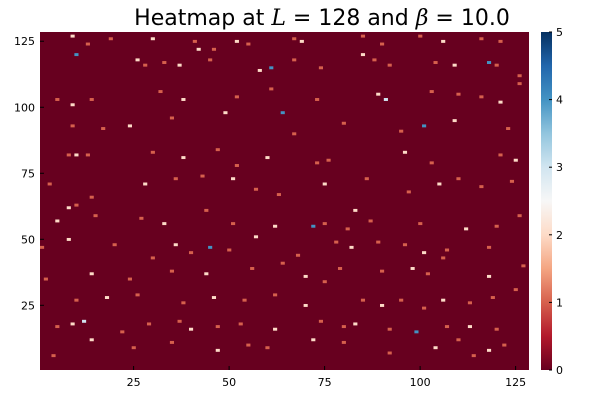 This screenshot has width=600, height=400. Describe the element at coordinates (24, 107) in the screenshot. I see `y-tick-label: 100` at that location.